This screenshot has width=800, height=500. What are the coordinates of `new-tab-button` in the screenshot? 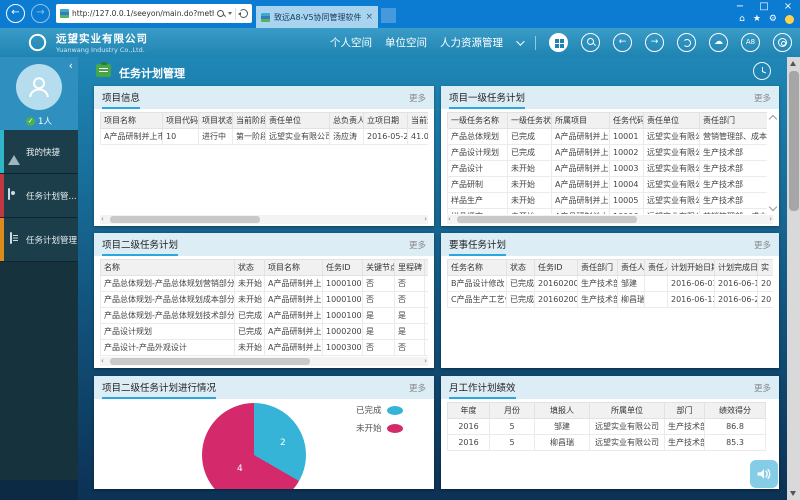 It's located at (388, 15).